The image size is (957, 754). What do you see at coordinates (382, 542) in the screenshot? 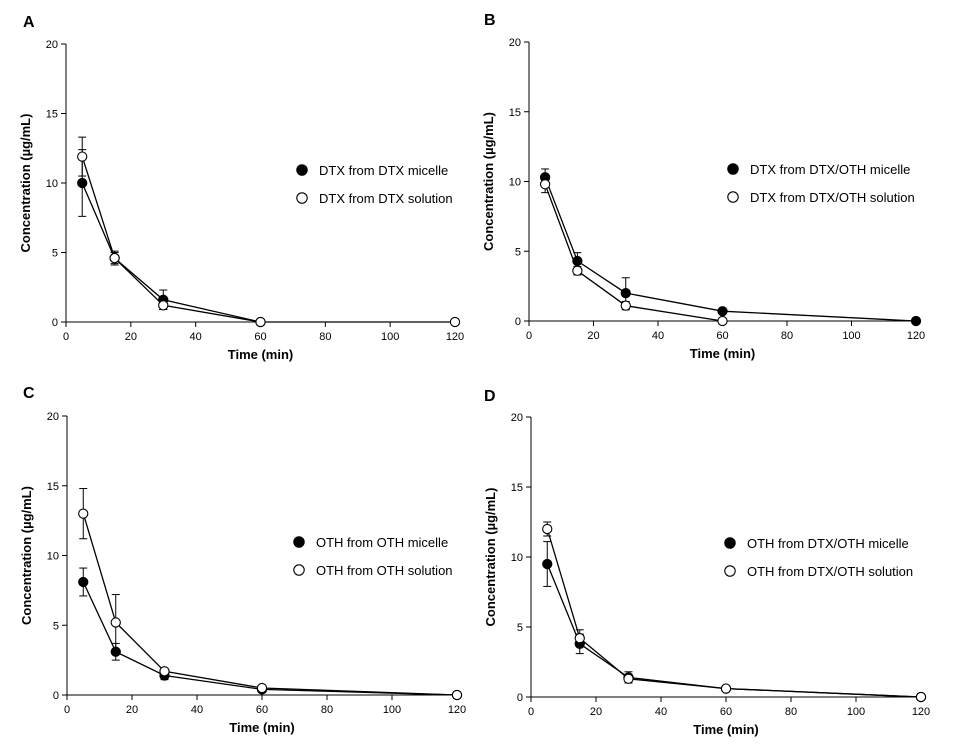
I see `legend-label-1: OTH from OTH micelle` at bounding box center [382, 542].